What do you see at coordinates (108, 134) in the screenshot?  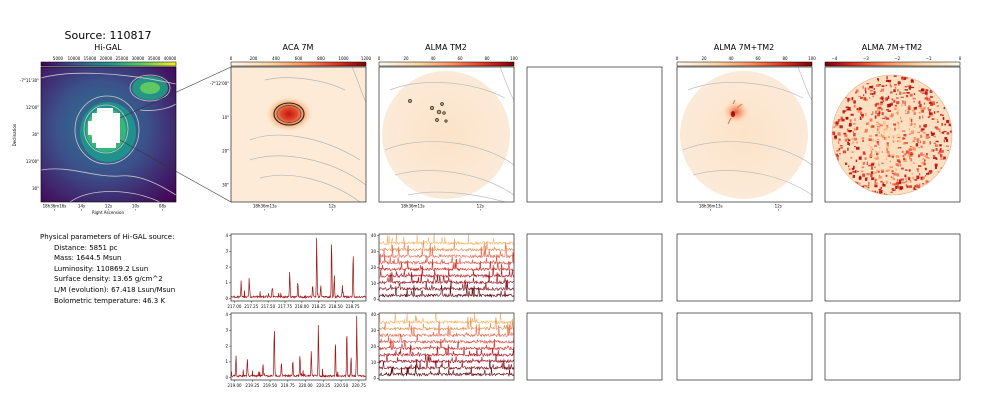 I see `higal-image` at bounding box center [108, 134].